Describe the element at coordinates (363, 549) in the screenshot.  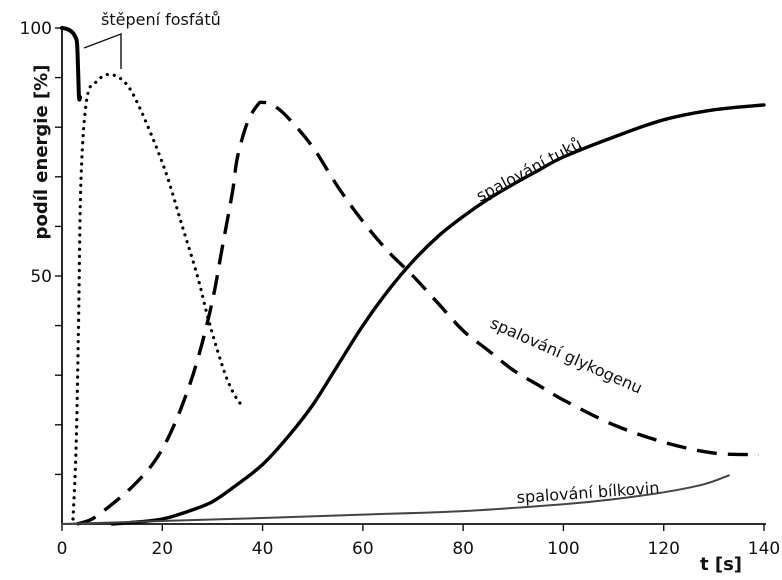
I see `x-tick-label-60: 60` at that location.